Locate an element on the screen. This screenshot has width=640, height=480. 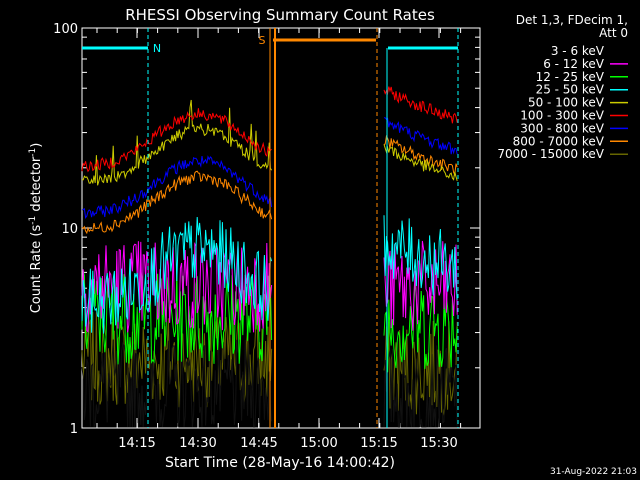
x-tick-label: 15:15 is located at coordinates (378, 443).